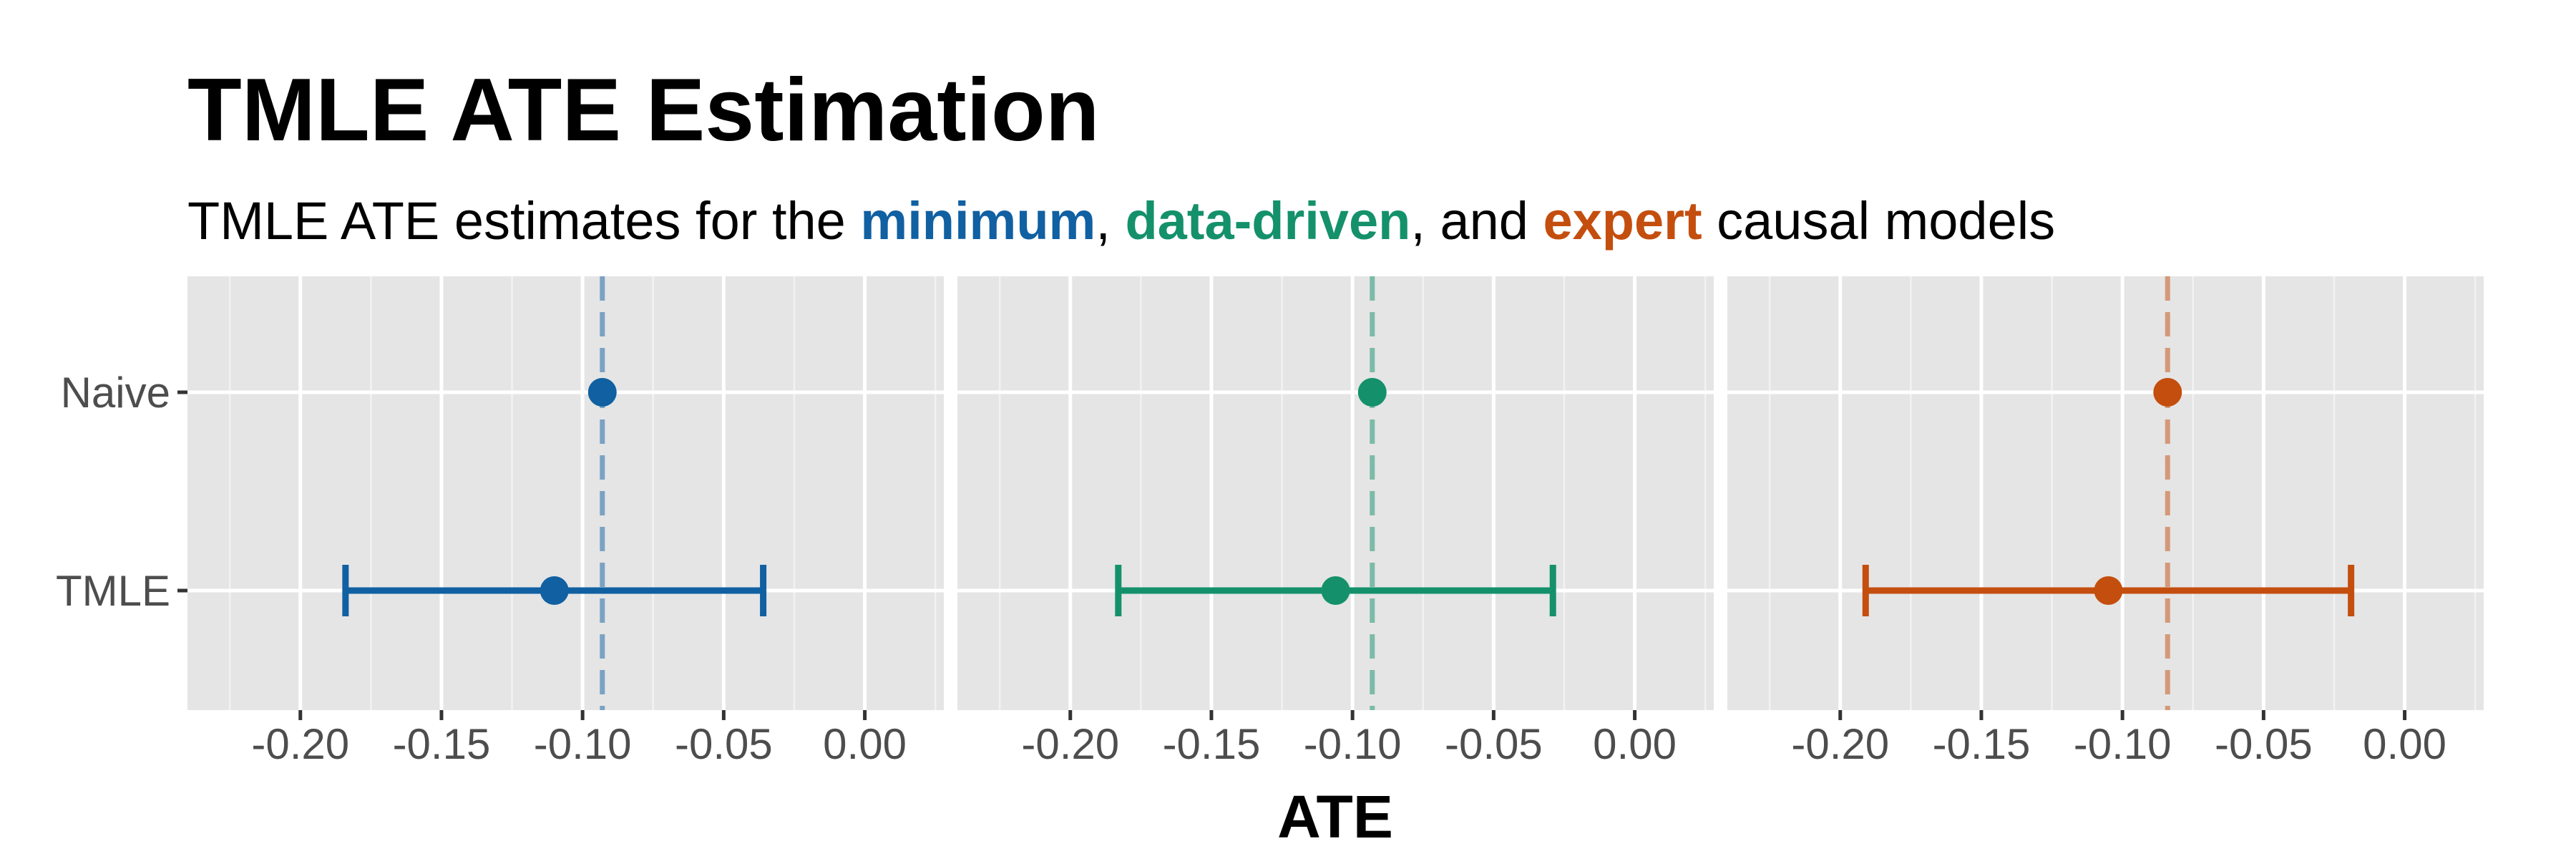 The image size is (2576, 859). Describe the element at coordinates (1622, 221) in the screenshot. I see `subtitle-expert: expert` at that location.